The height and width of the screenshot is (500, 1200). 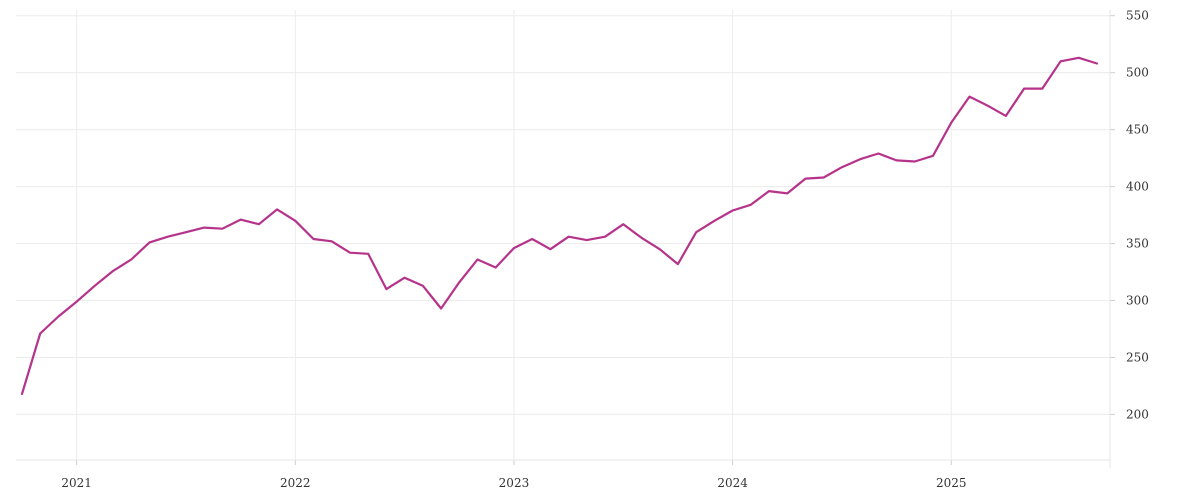 I want to click on y-tick-label: 400, so click(x=1137, y=187).